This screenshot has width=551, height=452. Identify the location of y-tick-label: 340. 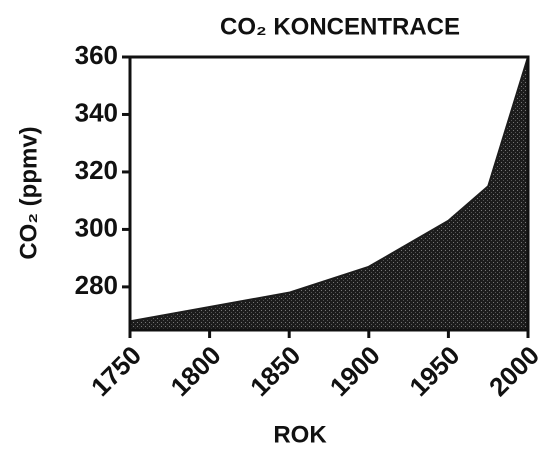
(96, 112).